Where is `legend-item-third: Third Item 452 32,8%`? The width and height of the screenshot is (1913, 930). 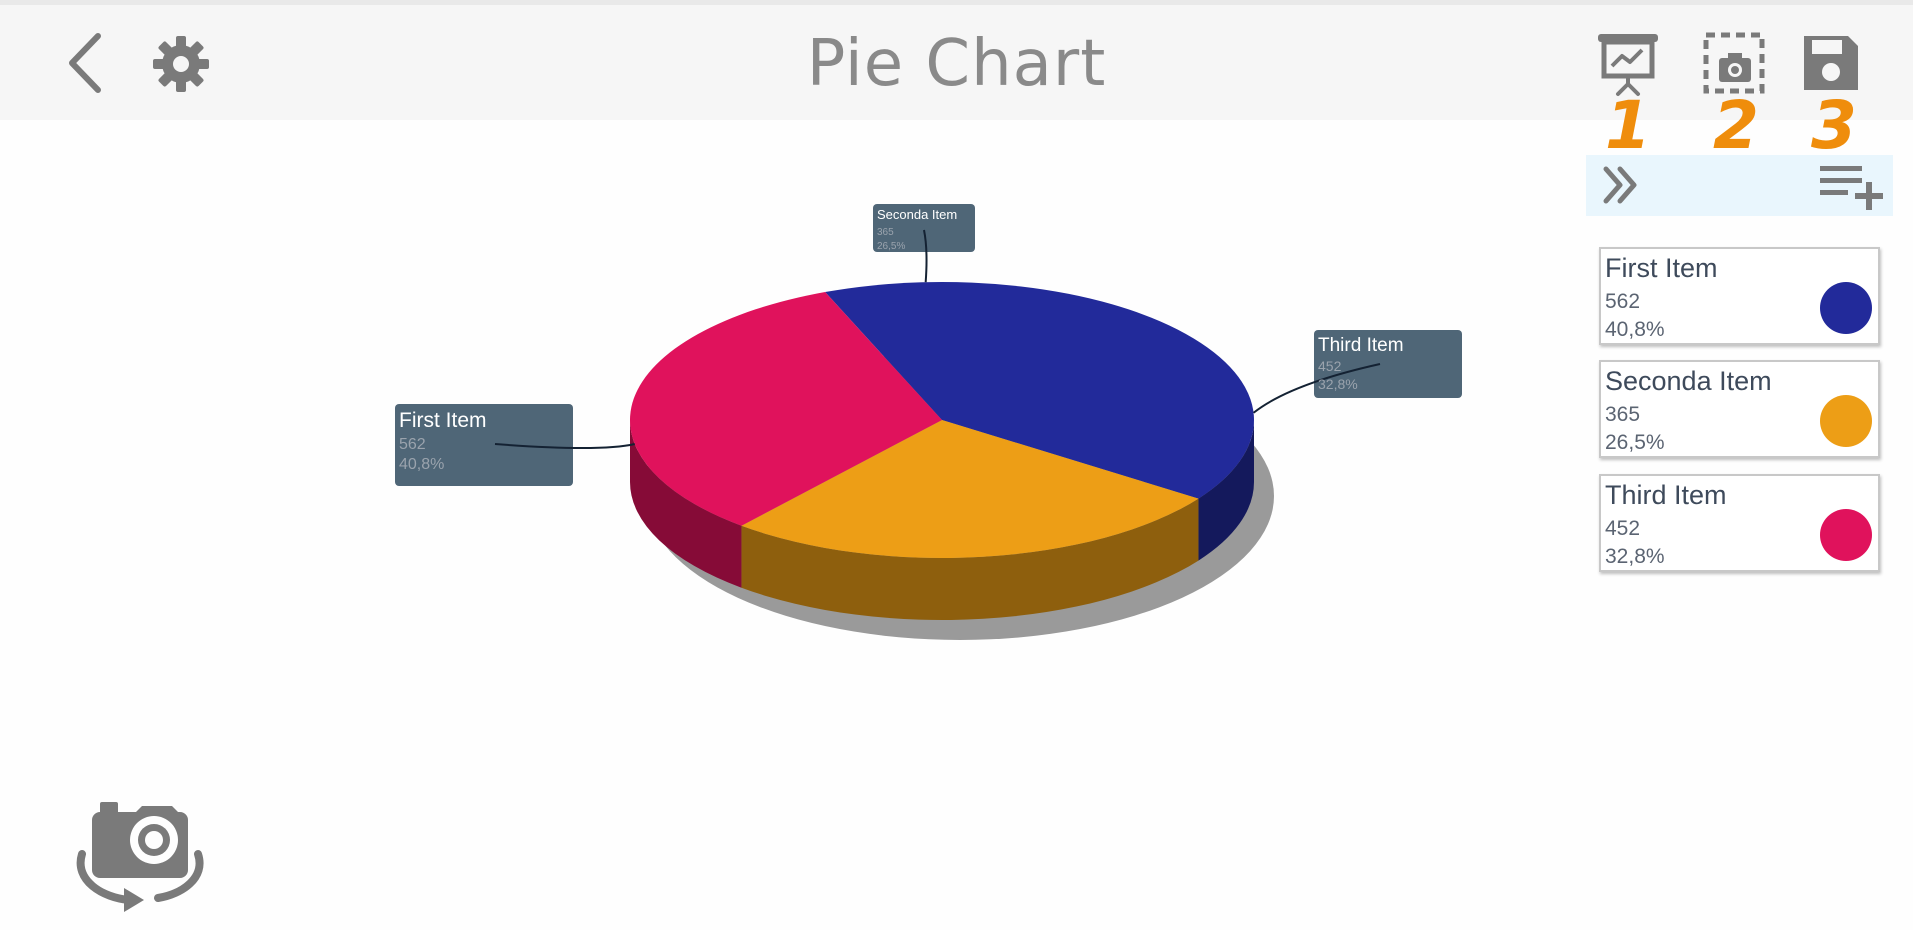 legend-item-third: Third Item 452 32,8% is located at coordinates (1739, 523).